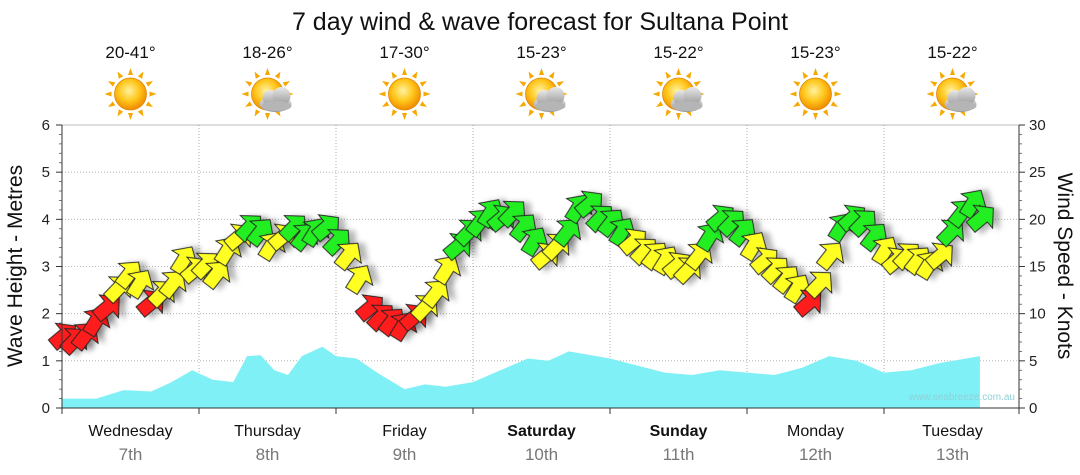 The width and height of the screenshot is (1080, 475). What do you see at coordinates (267, 52) in the screenshot?
I see `temperature-label: 18-26°` at bounding box center [267, 52].